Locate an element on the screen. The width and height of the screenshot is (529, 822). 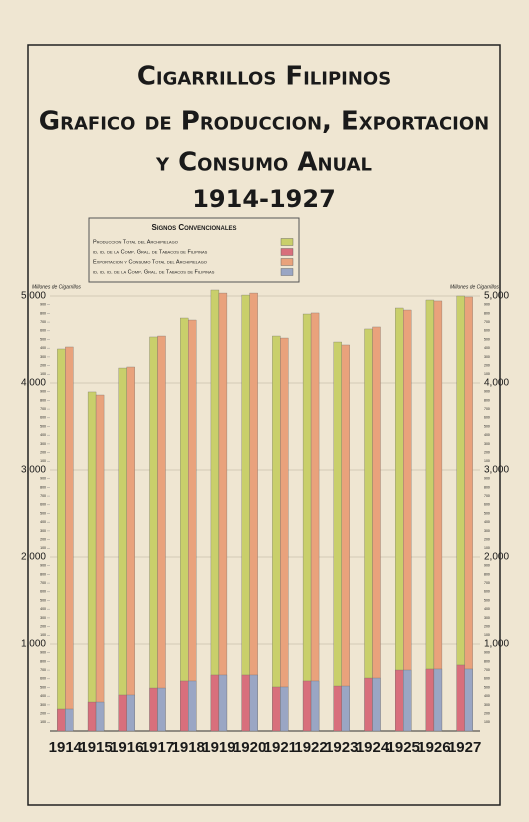
legend-box is located at coordinates (194, 250).